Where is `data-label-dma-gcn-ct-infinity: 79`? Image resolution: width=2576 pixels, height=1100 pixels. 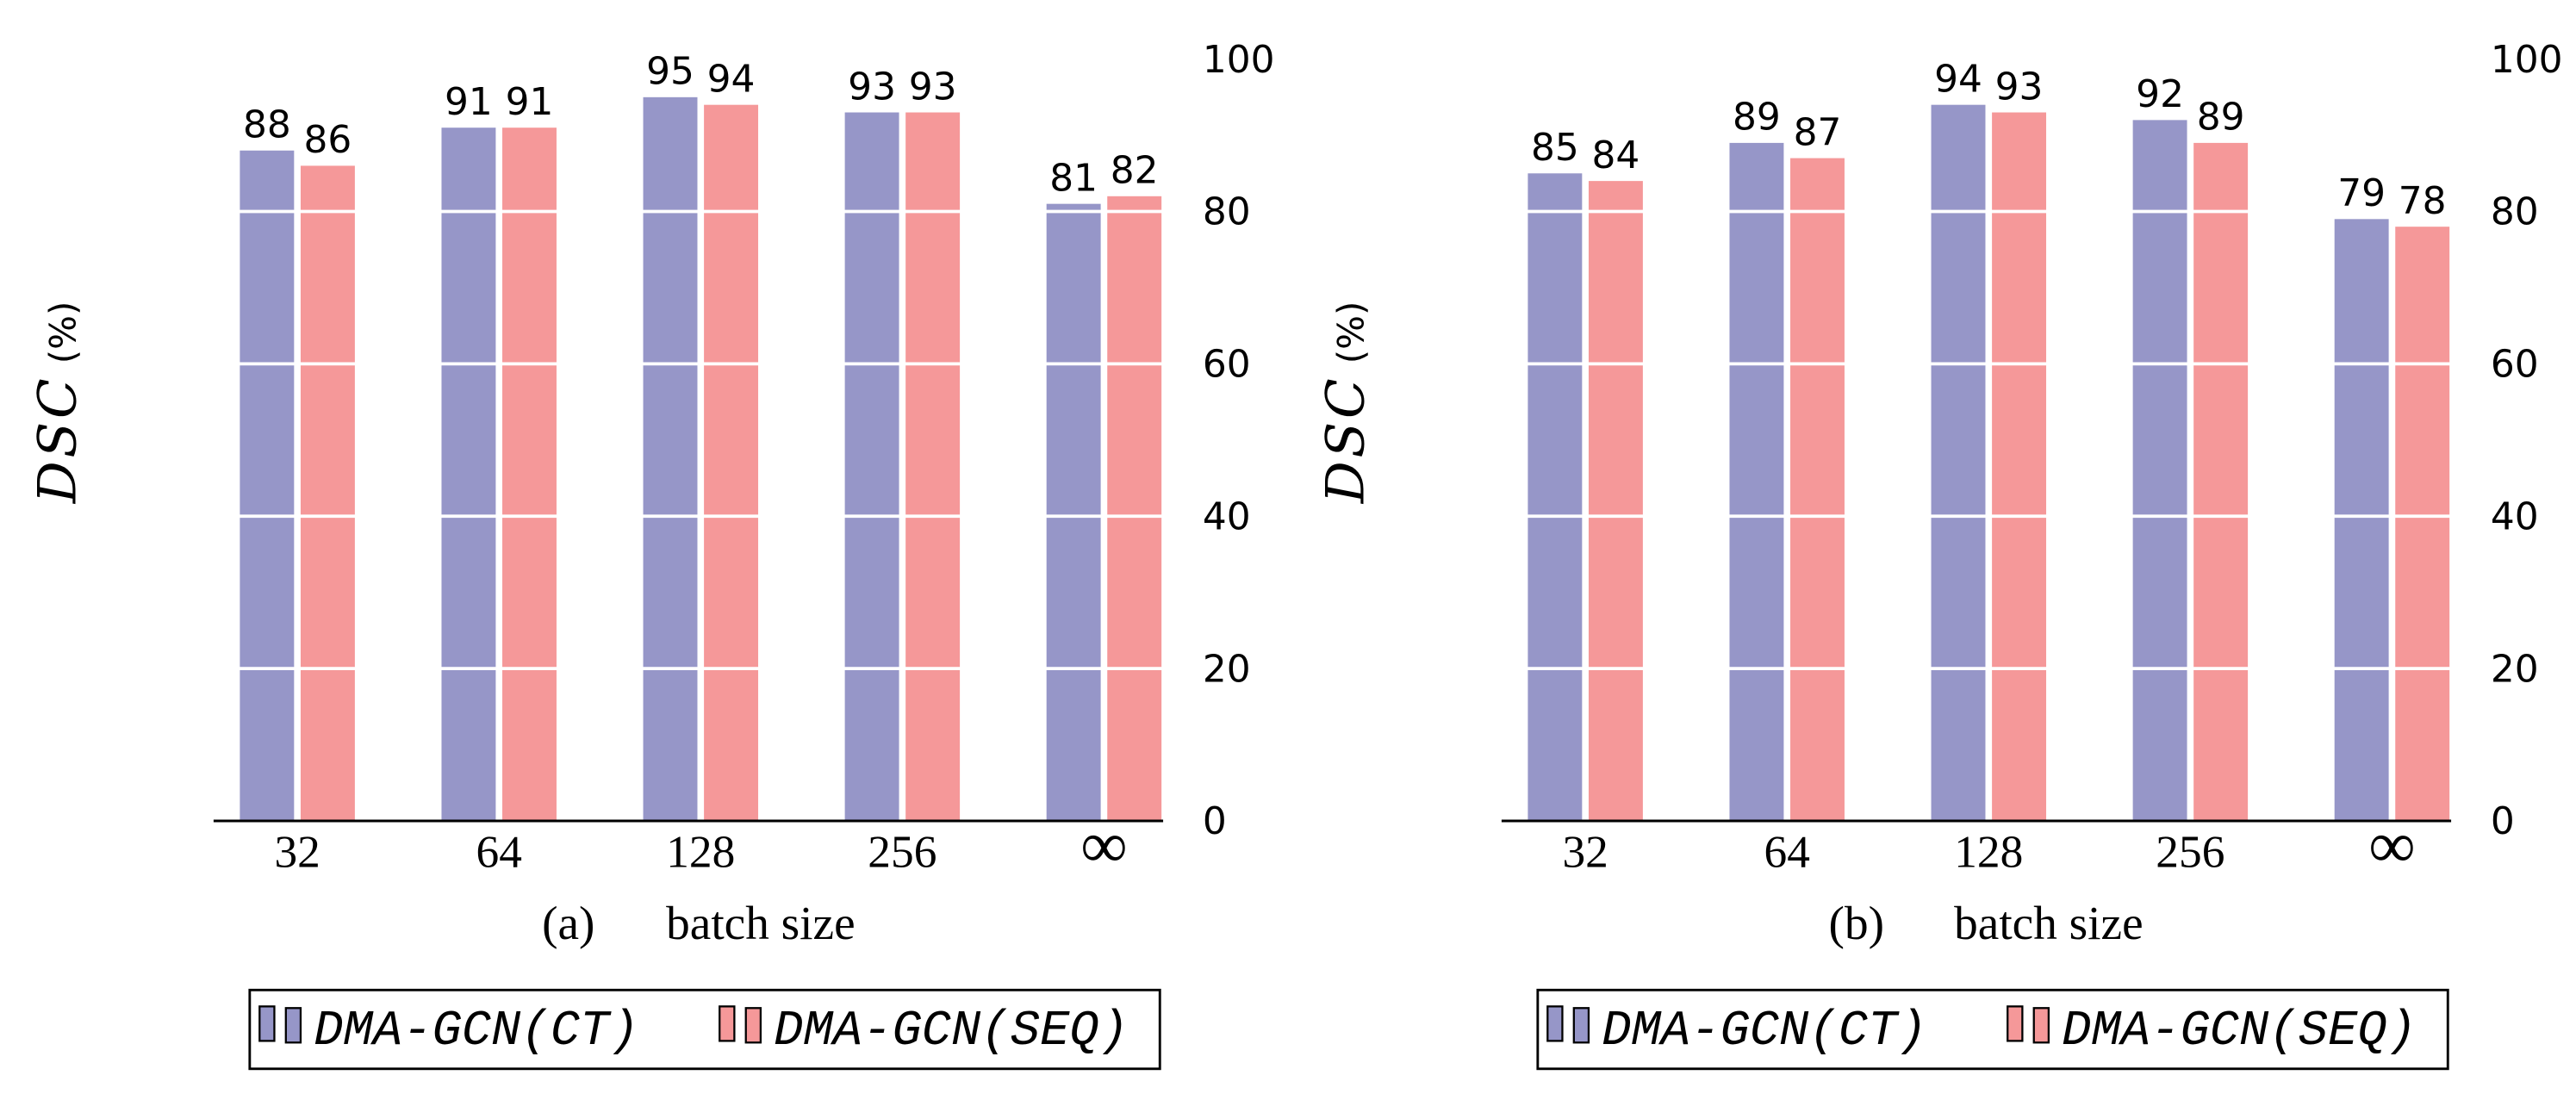 data-label-dma-gcn-ct-infinity: 79 is located at coordinates (2361, 193).